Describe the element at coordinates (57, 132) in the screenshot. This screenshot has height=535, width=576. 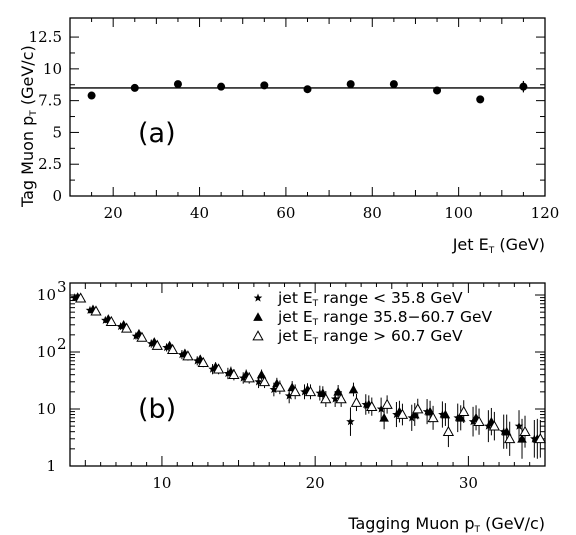
I see `y-tick-label: 5` at that location.